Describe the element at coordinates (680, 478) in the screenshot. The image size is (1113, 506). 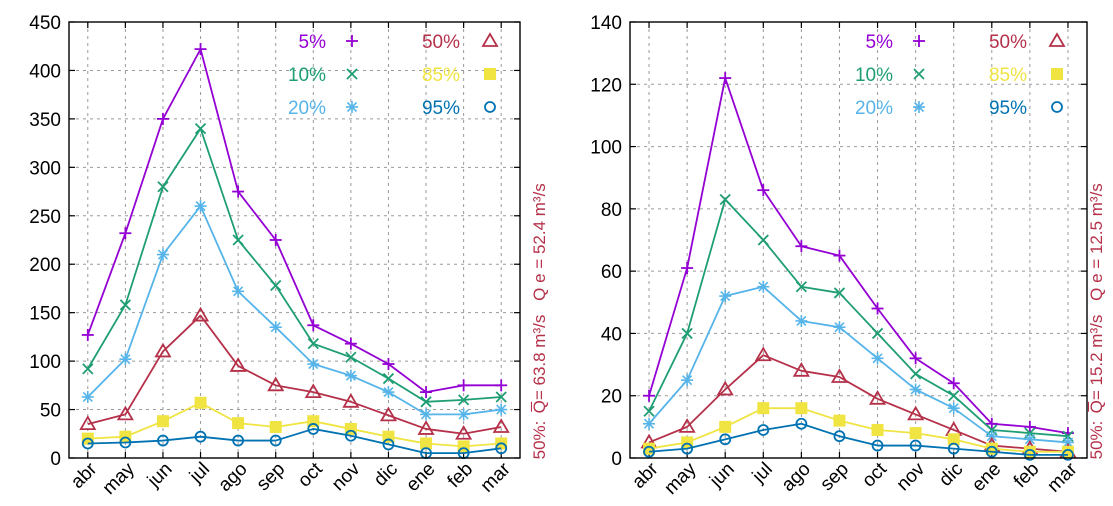
I see `x-tick-label: may` at that location.